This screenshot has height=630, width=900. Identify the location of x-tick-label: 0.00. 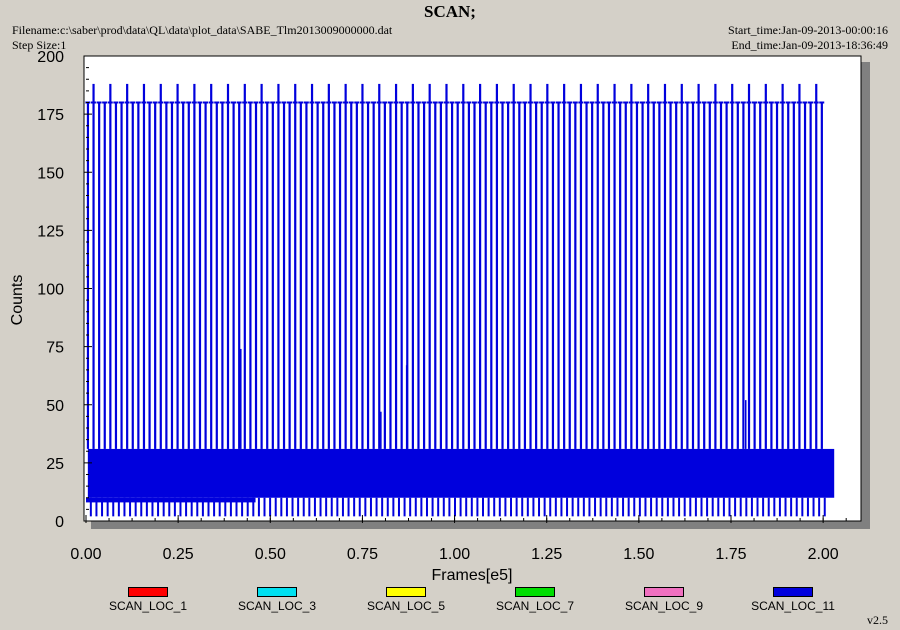
(85, 554).